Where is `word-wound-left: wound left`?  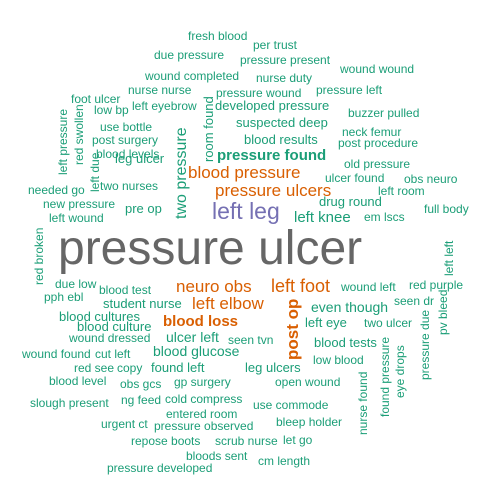 word-wound-left: wound left is located at coordinates (368, 287).